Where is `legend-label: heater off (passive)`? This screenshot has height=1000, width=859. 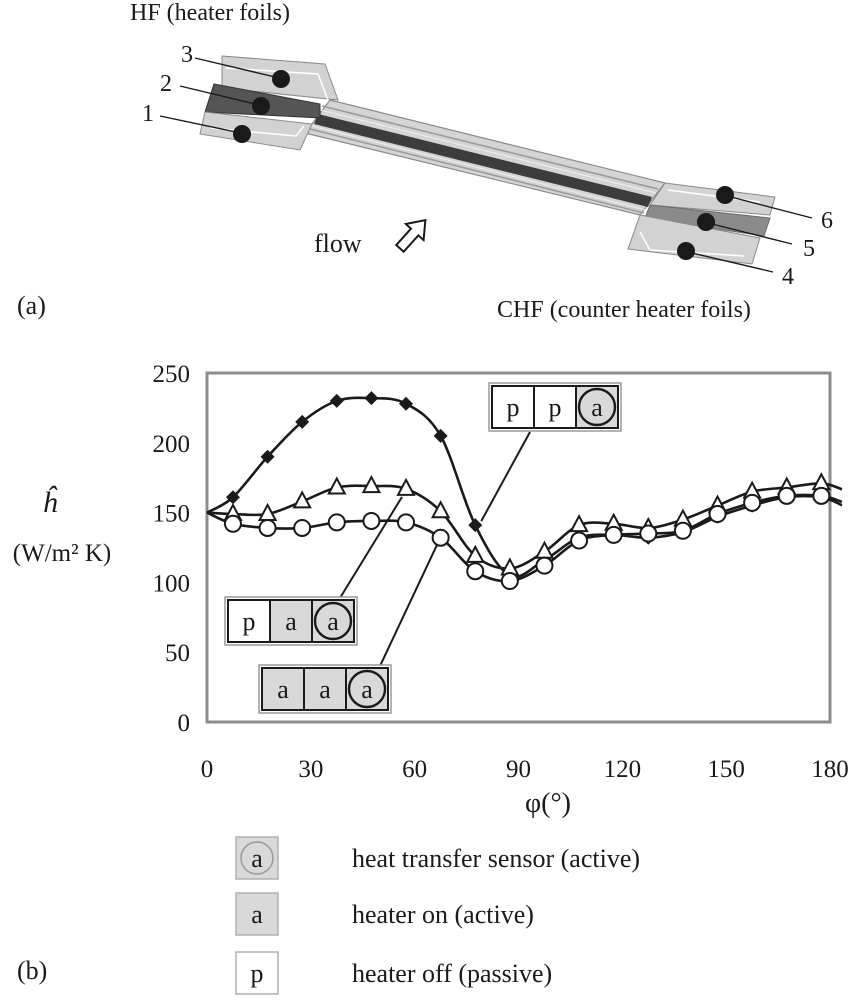
legend-label: heater off (passive) is located at coordinates (452, 973).